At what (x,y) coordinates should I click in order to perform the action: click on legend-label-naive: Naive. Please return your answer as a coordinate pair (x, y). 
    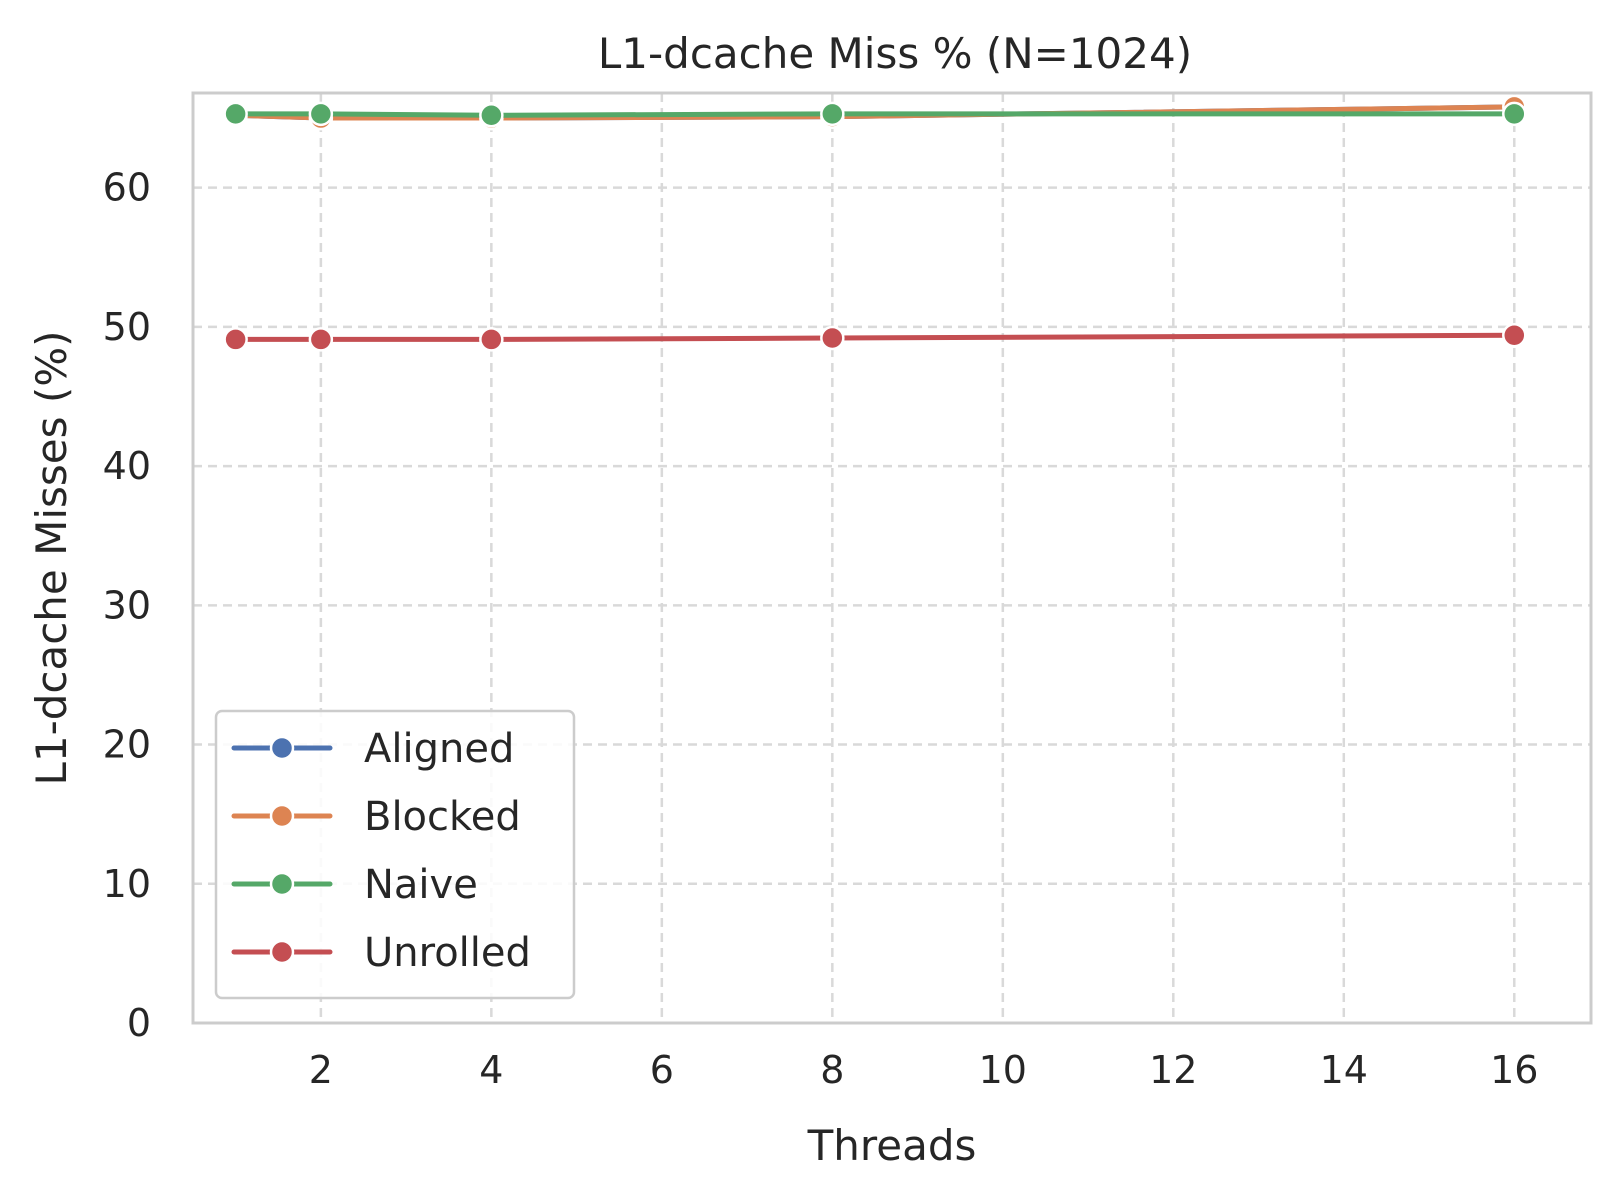
    Looking at the image, I should click on (421, 885).